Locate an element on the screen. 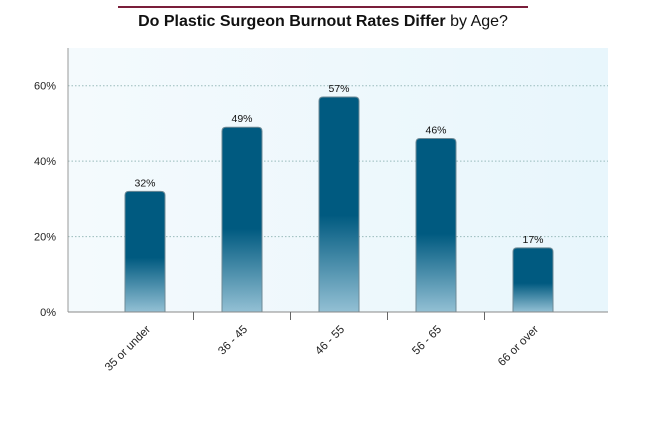 This screenshot has height=439, width=645. x-tick-label: 56 - 65 is located at coordinates (427, 341).